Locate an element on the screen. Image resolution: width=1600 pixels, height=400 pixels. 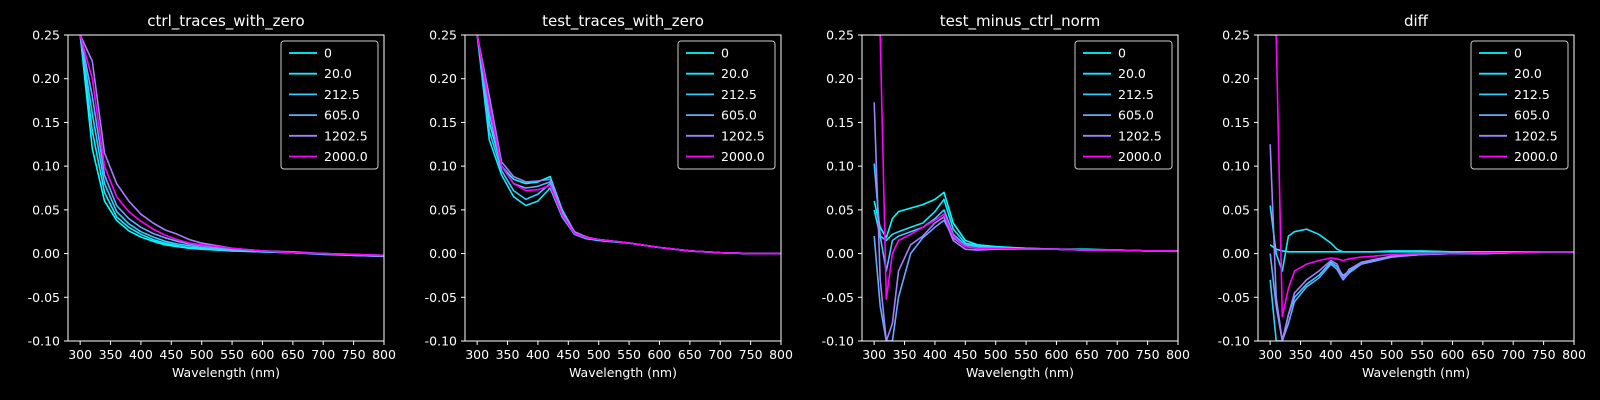
chart-title: test_traces_with_zero is located at coordinates (623, 21).